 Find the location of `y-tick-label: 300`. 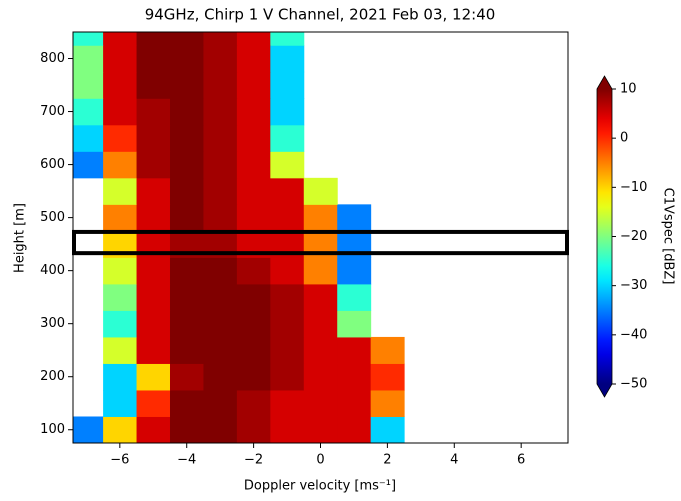

y-tick-label: 300 is located at coordinates (52, 323).